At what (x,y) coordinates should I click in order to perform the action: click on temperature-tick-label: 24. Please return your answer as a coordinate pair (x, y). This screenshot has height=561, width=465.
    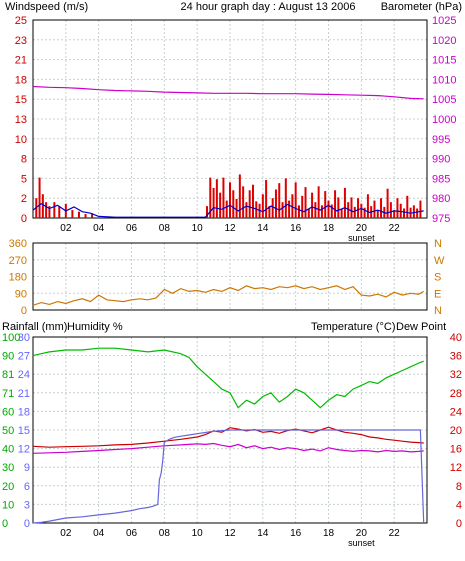
    Looking at the image, I should click on (456, 412).